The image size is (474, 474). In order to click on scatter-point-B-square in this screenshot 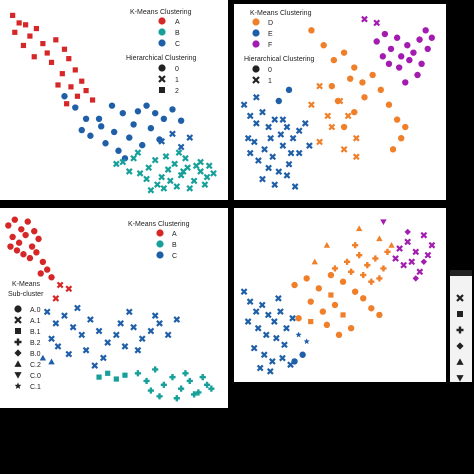, I will do `click(108, 373)`.